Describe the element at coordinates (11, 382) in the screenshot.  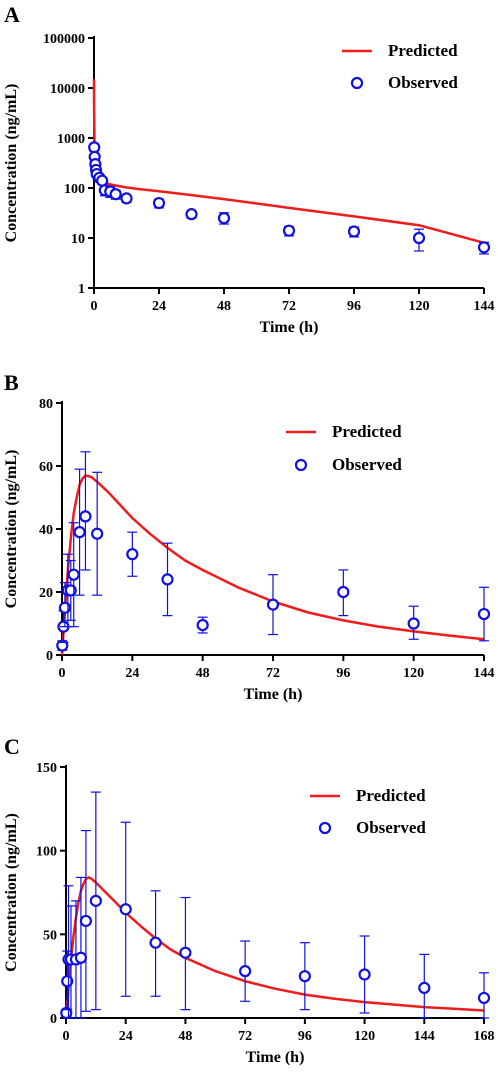
I see `panel-label: B` at that location.